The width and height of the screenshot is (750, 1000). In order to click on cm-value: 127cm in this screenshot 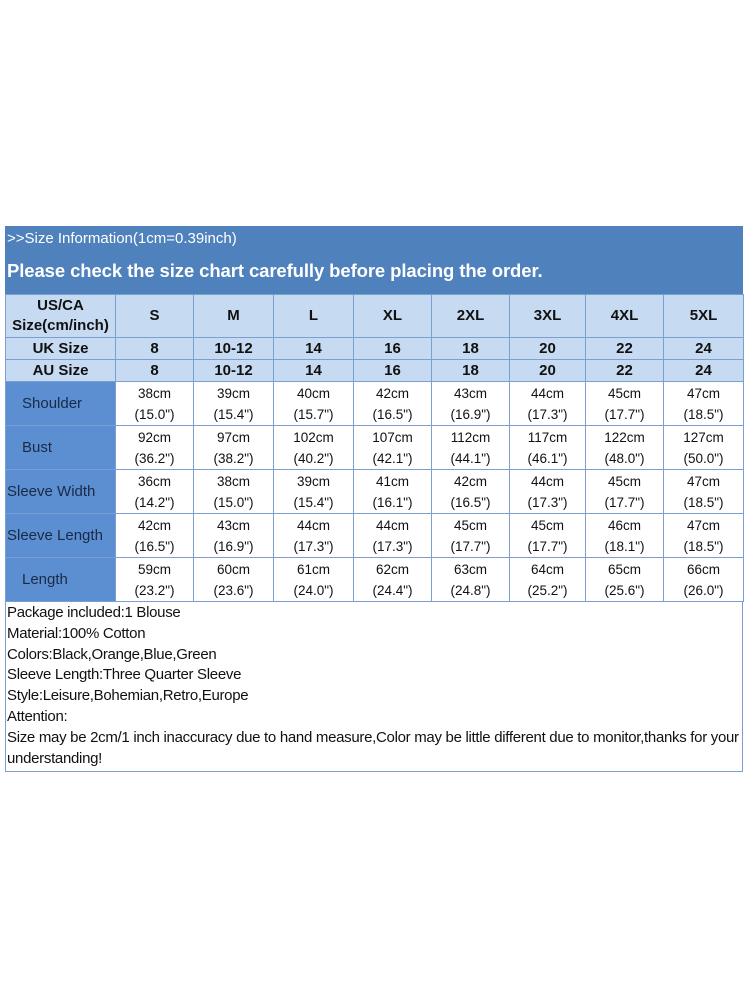, I will do `click(703, 437)`.